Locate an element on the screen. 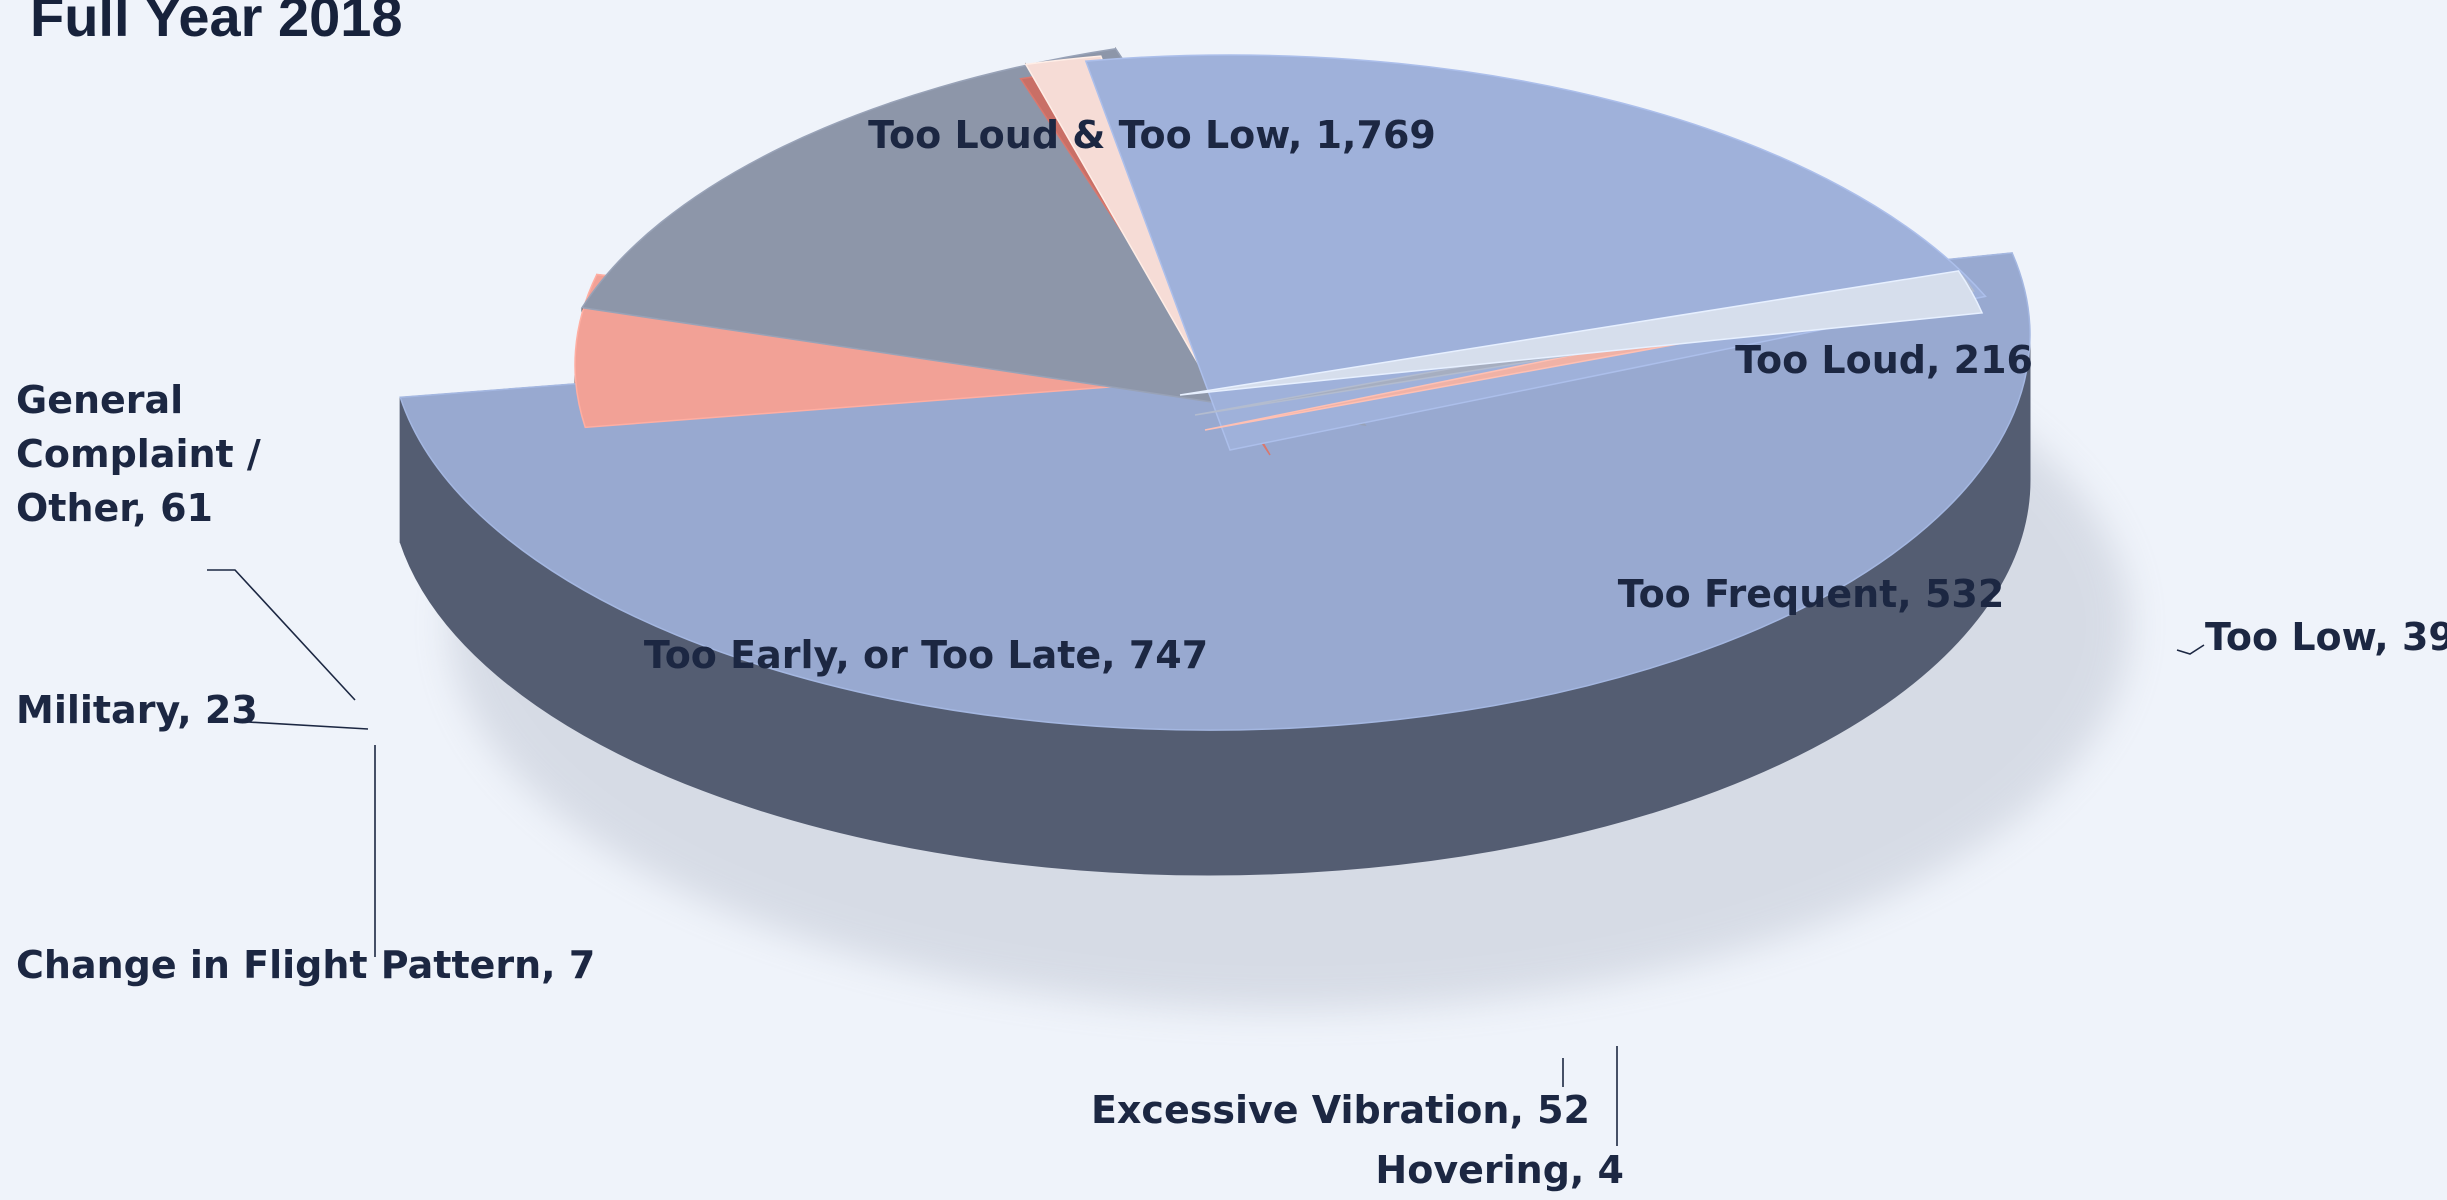  slice-early is located at coordinates (1535, 252).